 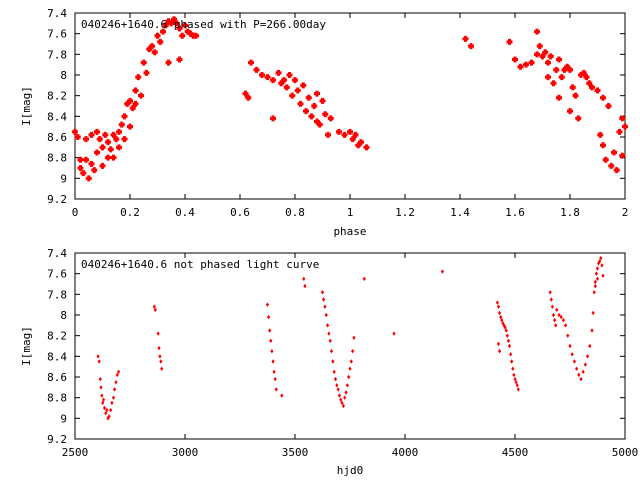 What do you see at coordinates (57, 356) in the screenshot?
I see `y-tick-label: 8.4` at bounding box center [57, 356].